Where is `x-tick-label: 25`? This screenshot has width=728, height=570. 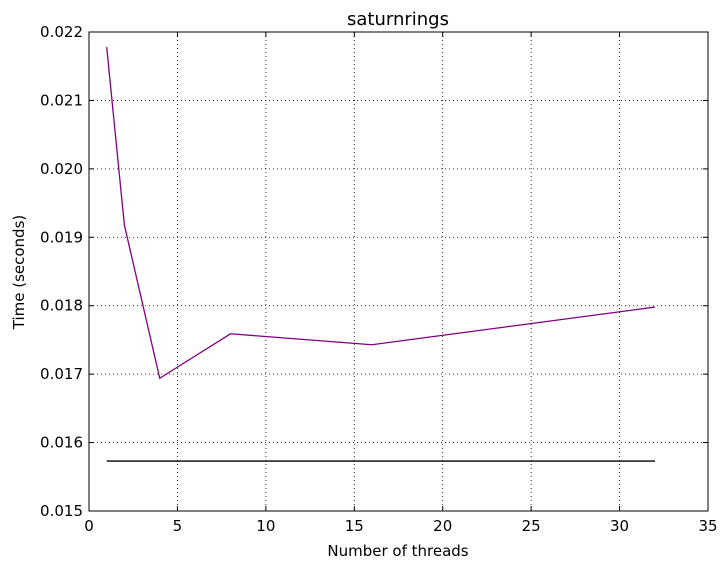 x-tick-label: 25 is located at coordinates (531, 526).